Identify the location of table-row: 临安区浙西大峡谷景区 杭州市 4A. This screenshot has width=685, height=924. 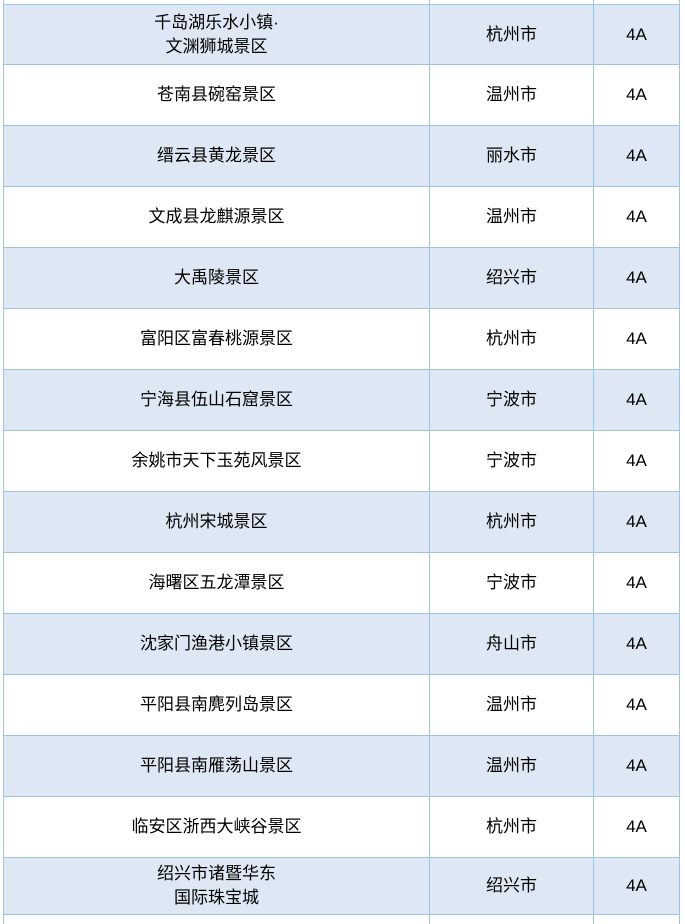
(341, 827).